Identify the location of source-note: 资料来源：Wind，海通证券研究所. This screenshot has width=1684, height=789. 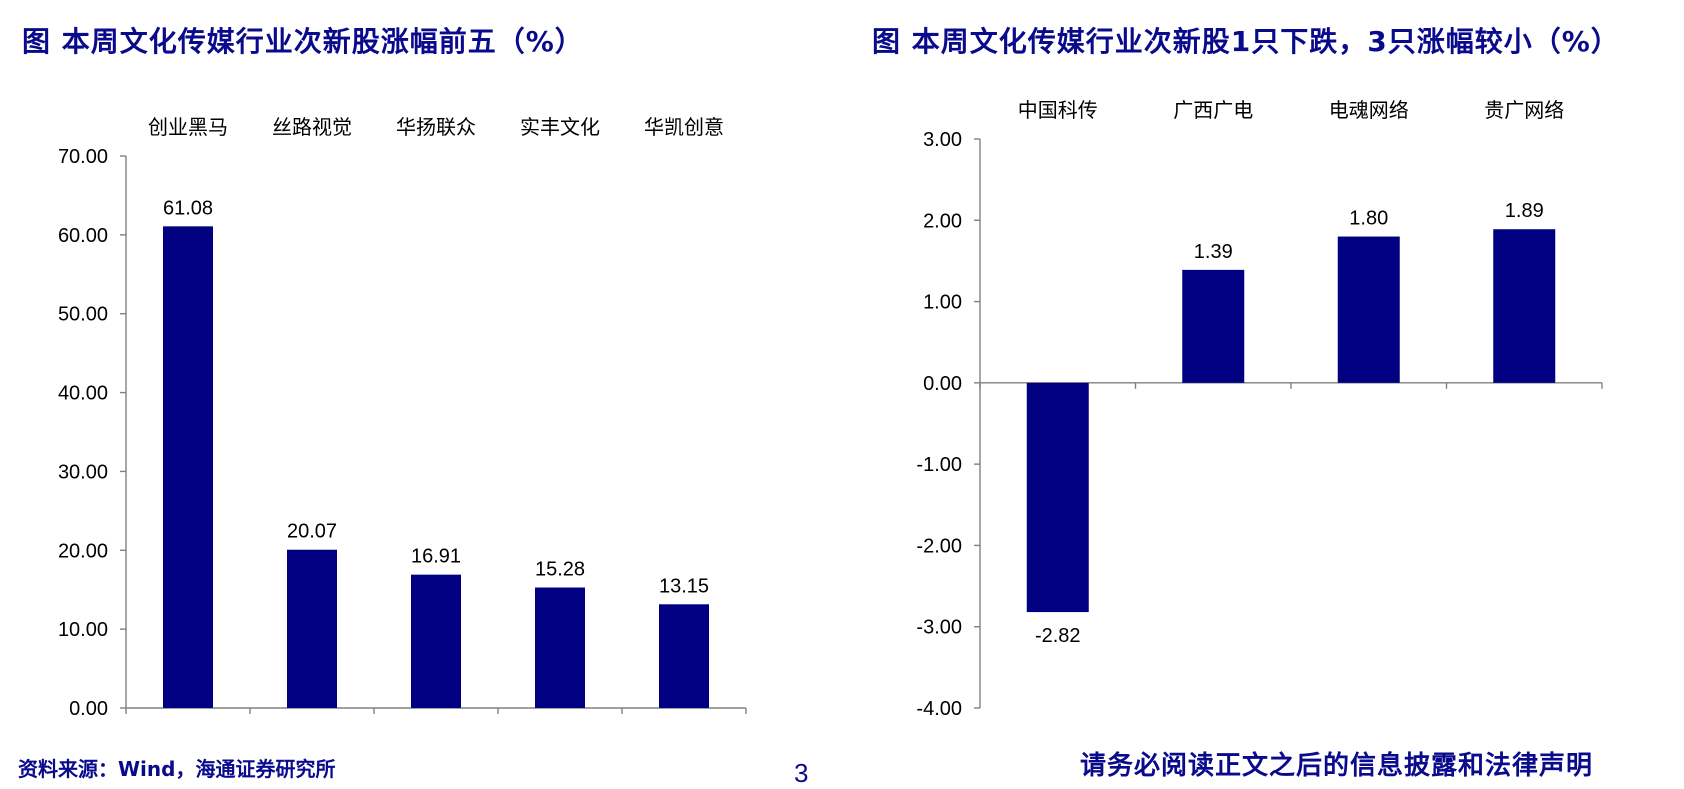
(177, 769).